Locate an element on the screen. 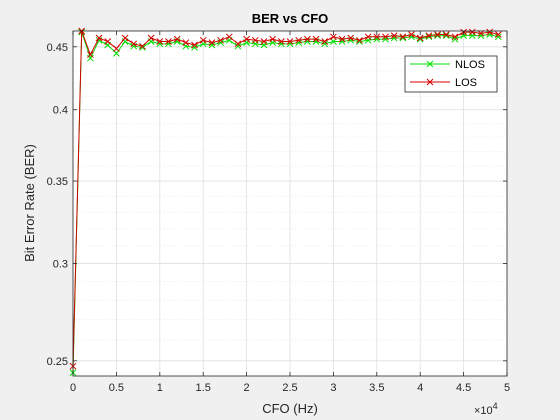  x-tick-label: 1 is located at coordinates (160, 388).